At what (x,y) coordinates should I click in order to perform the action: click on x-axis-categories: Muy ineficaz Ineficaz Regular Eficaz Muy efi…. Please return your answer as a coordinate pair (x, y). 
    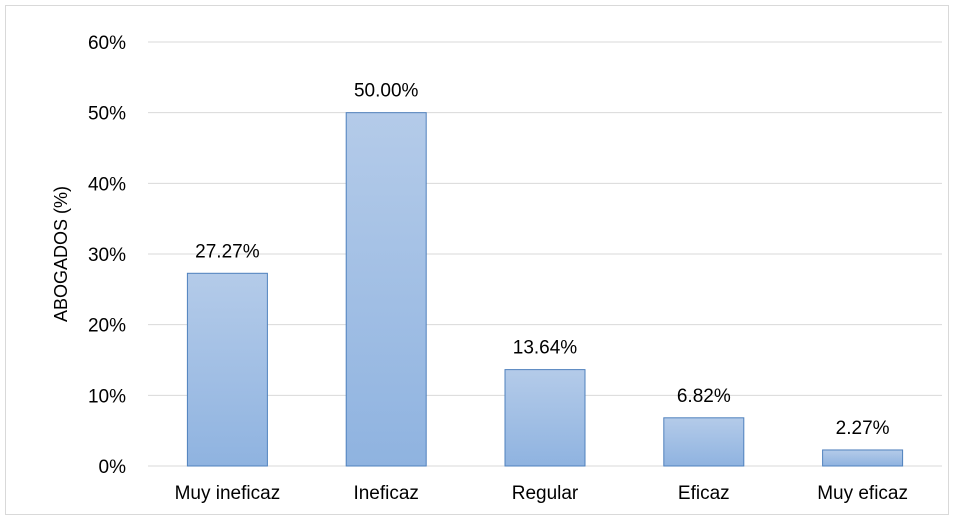
    Looking at the image, I should click on (541, 493).